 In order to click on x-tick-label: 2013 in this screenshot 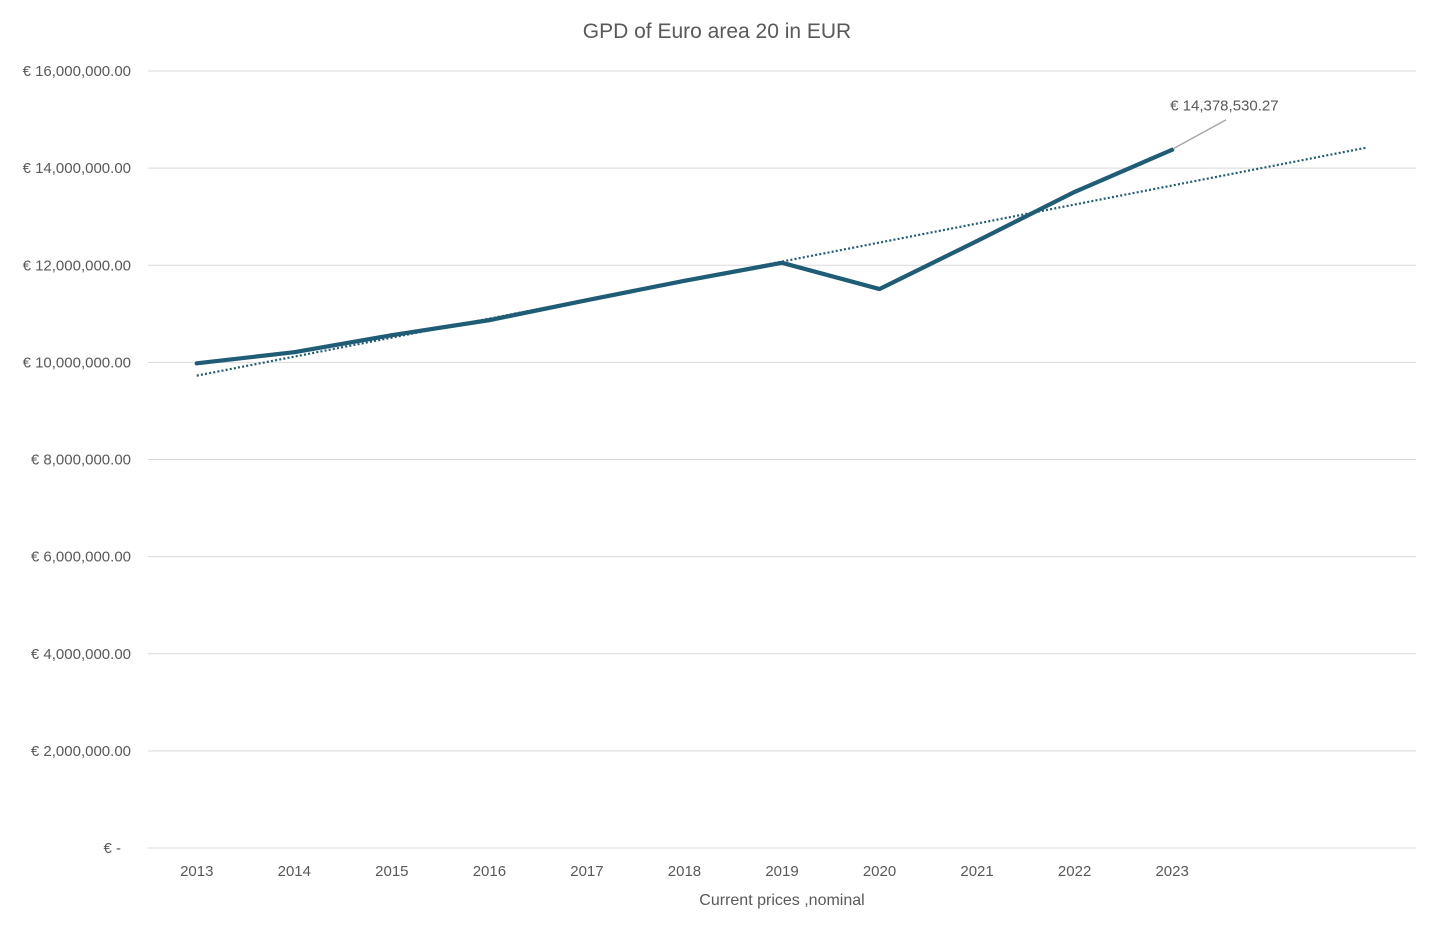, I will do `click(196, 871)`.